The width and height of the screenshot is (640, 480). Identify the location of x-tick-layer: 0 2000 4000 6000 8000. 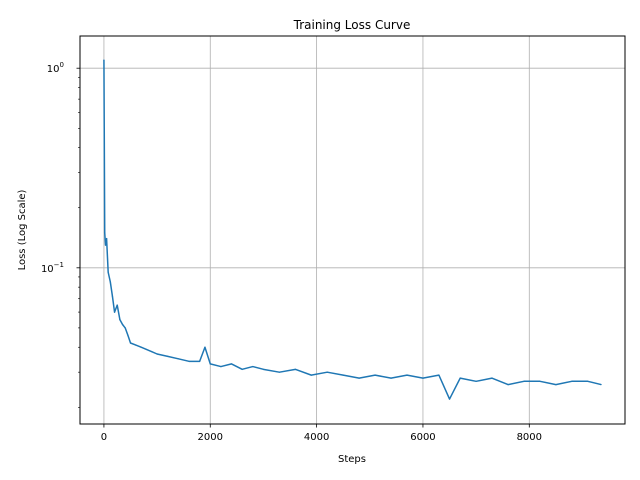
(321, 433).